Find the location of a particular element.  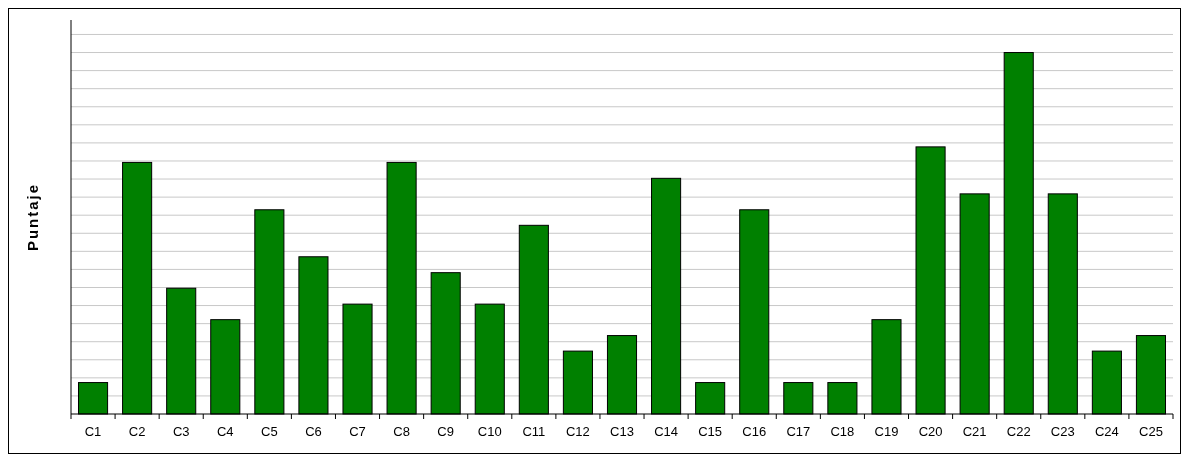

x-tick-label: C12 is located at coordinates (577, 431).